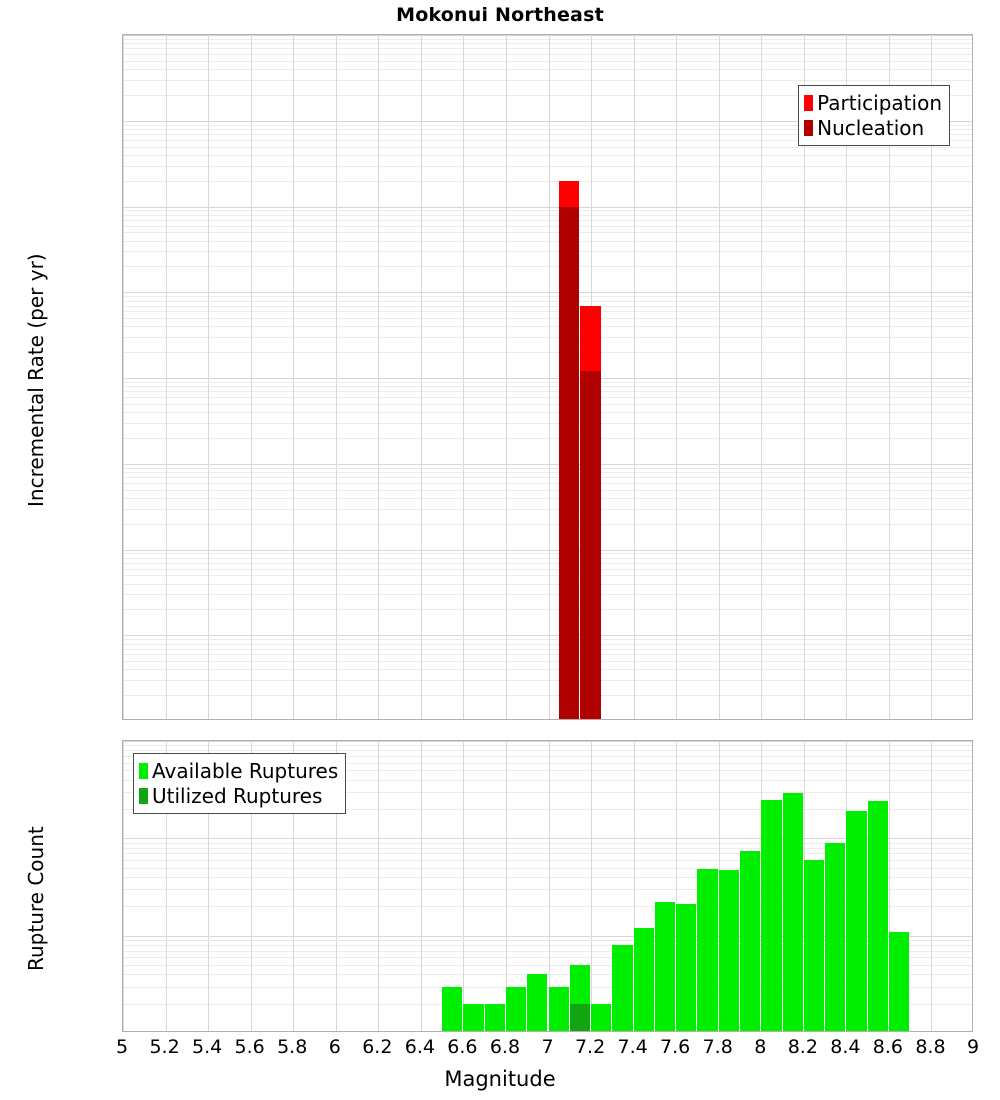  Describe the element at coordinates (675, 1047) in the screenshot. I see `x-tick-label: 7.6` at that location.